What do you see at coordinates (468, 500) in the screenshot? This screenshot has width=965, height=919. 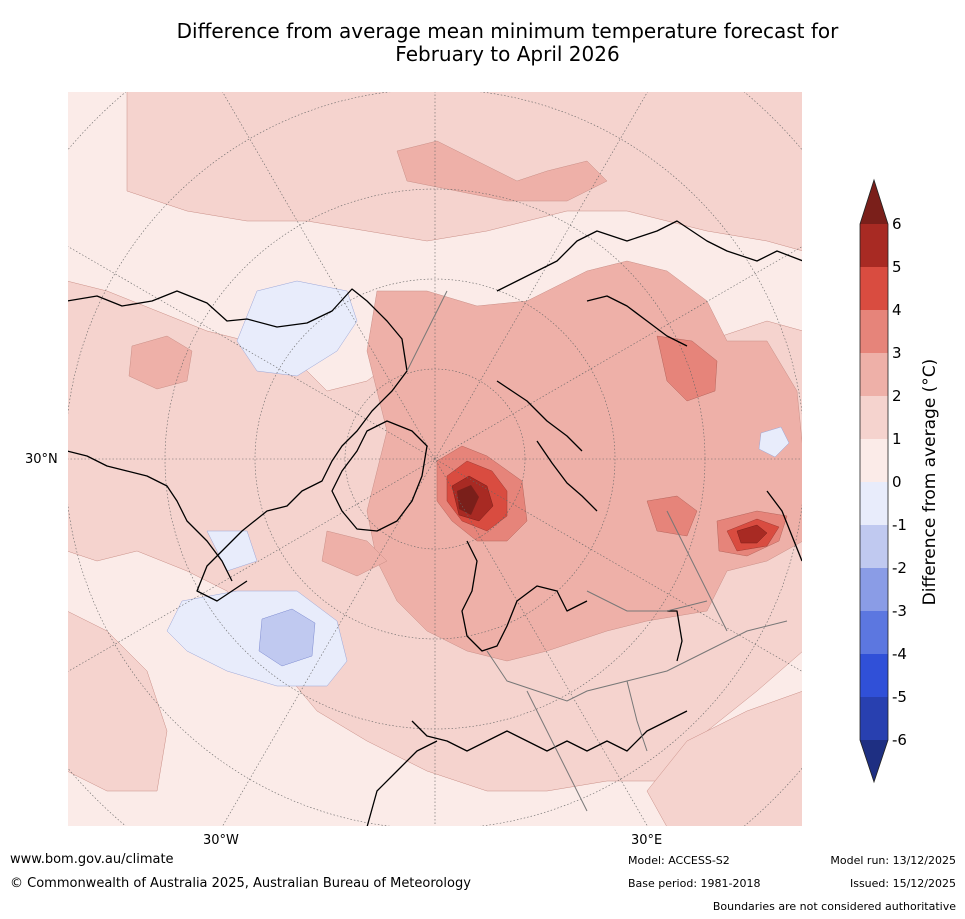 I see `anomaly-above-6-regions` at bounding box center [468, 500].